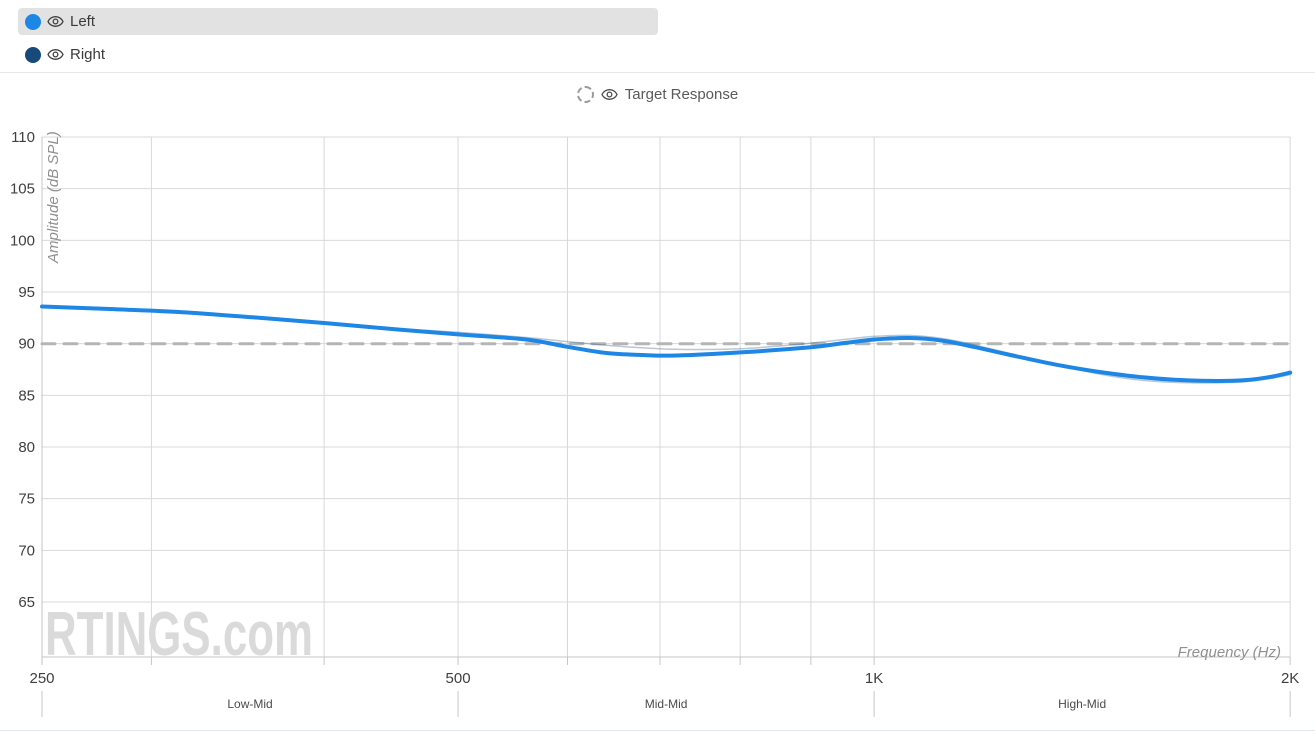  Describe the element at coordinates (33, 54) in the screenshot. I see `right-series-color-swatch` at that location.